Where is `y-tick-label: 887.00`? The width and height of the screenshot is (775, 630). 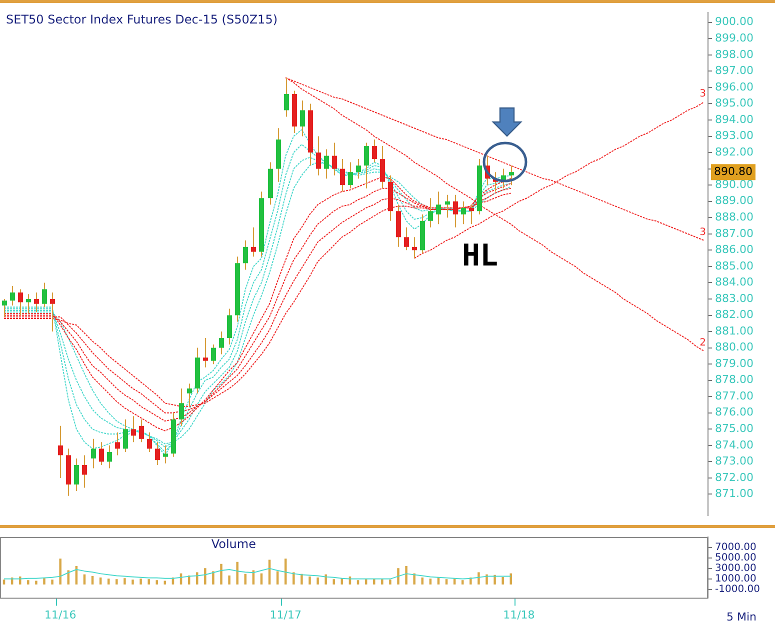 y-tick-label: 887.00 is located at coordinates (734, 233).